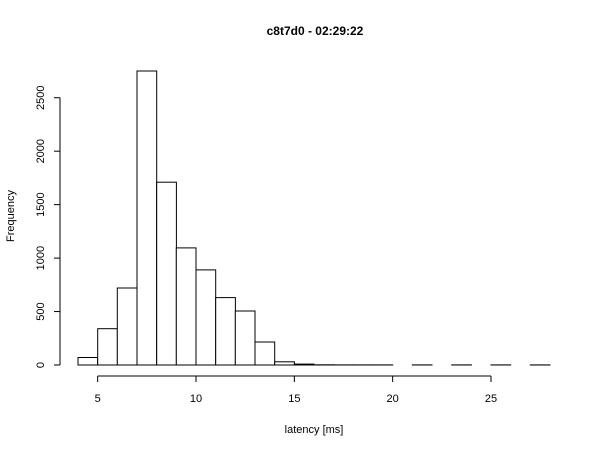 Image resolution: width=600 pixels, height=450 pixels. Describe the element at coordinates (98, 399) in the screenshot. I see `x-tick-label: 5` at that location.